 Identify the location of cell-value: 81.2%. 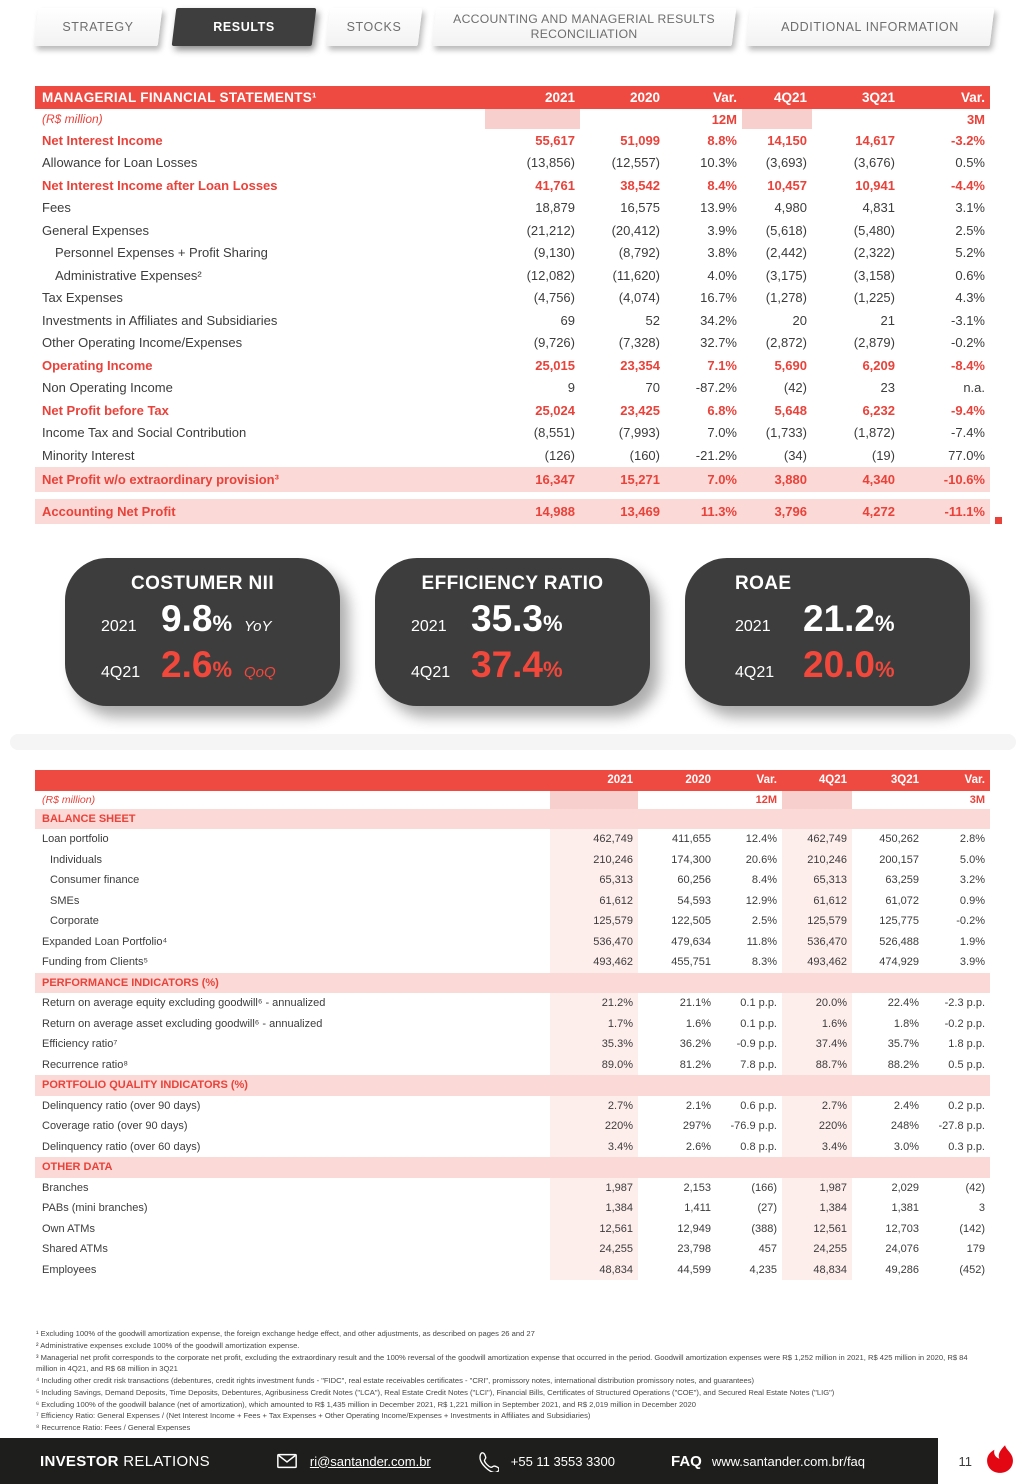
(695, 1064).